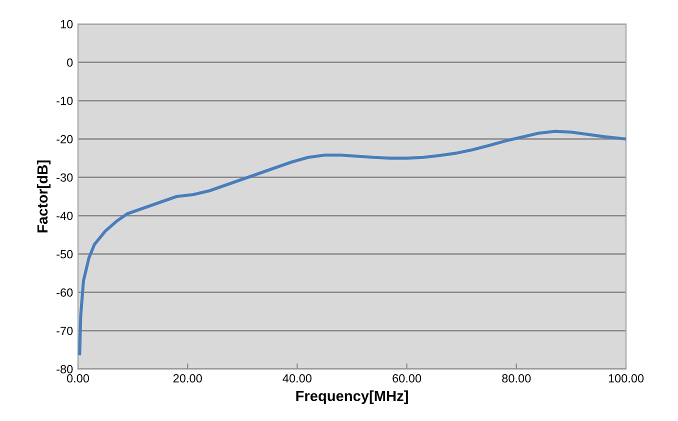  What do you see at coordinates (64, 369) in the screenshot?
I see `y-tick-label: -80` at bounding box center [64, 369].